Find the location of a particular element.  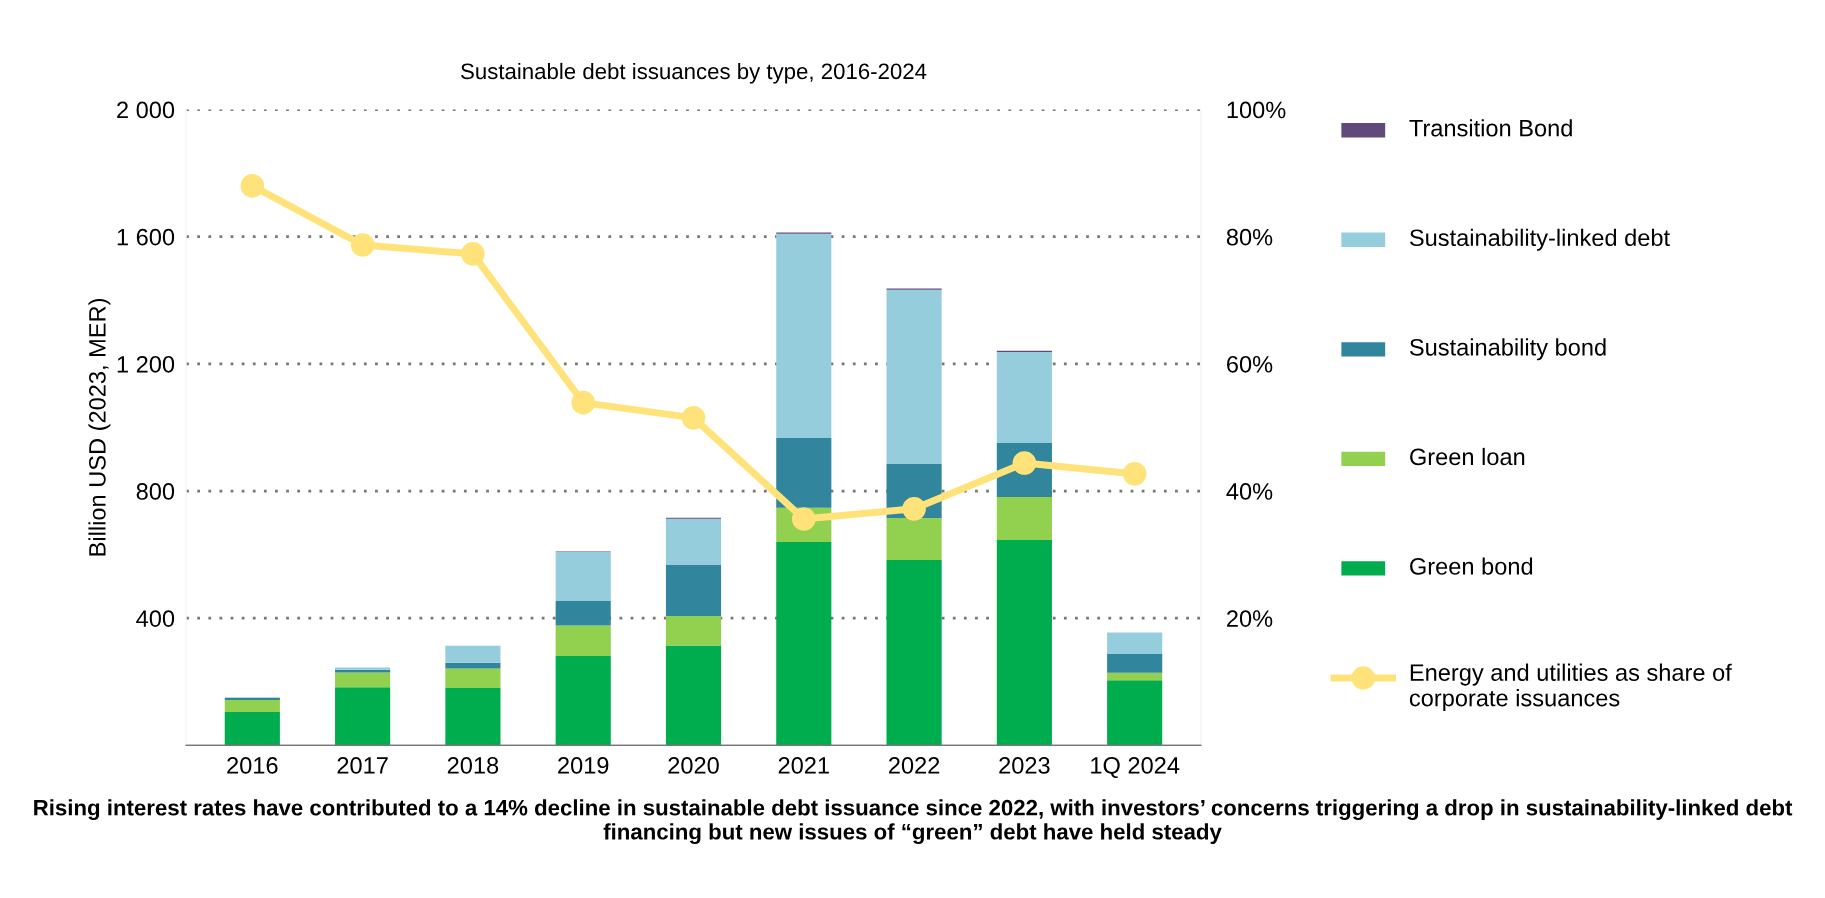

y-axis-title: Billion USD (2023, MER) is located at coordinates (99, 427).